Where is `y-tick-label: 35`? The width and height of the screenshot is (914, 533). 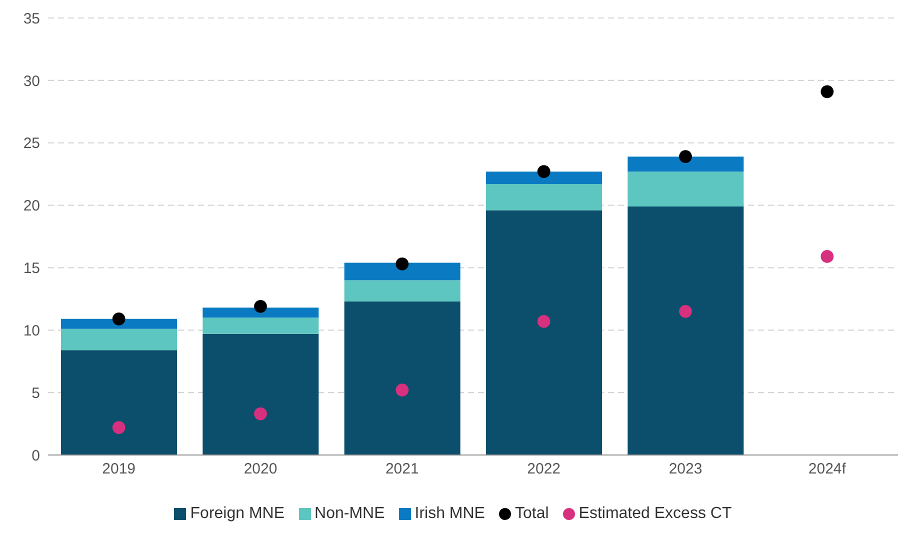 y-tick-label: 35 is located at coordinates (31, 19).